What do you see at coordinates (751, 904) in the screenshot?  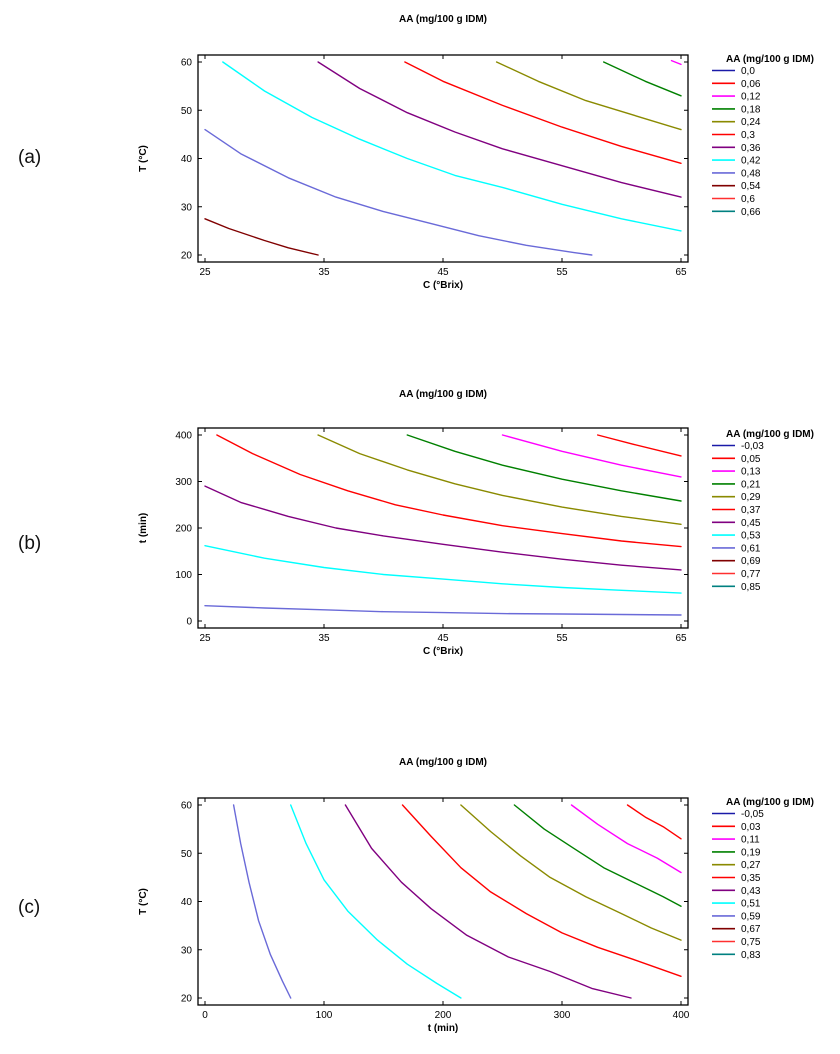 I see `legend-item-label: 0,51` at bounding box center [751, 904].